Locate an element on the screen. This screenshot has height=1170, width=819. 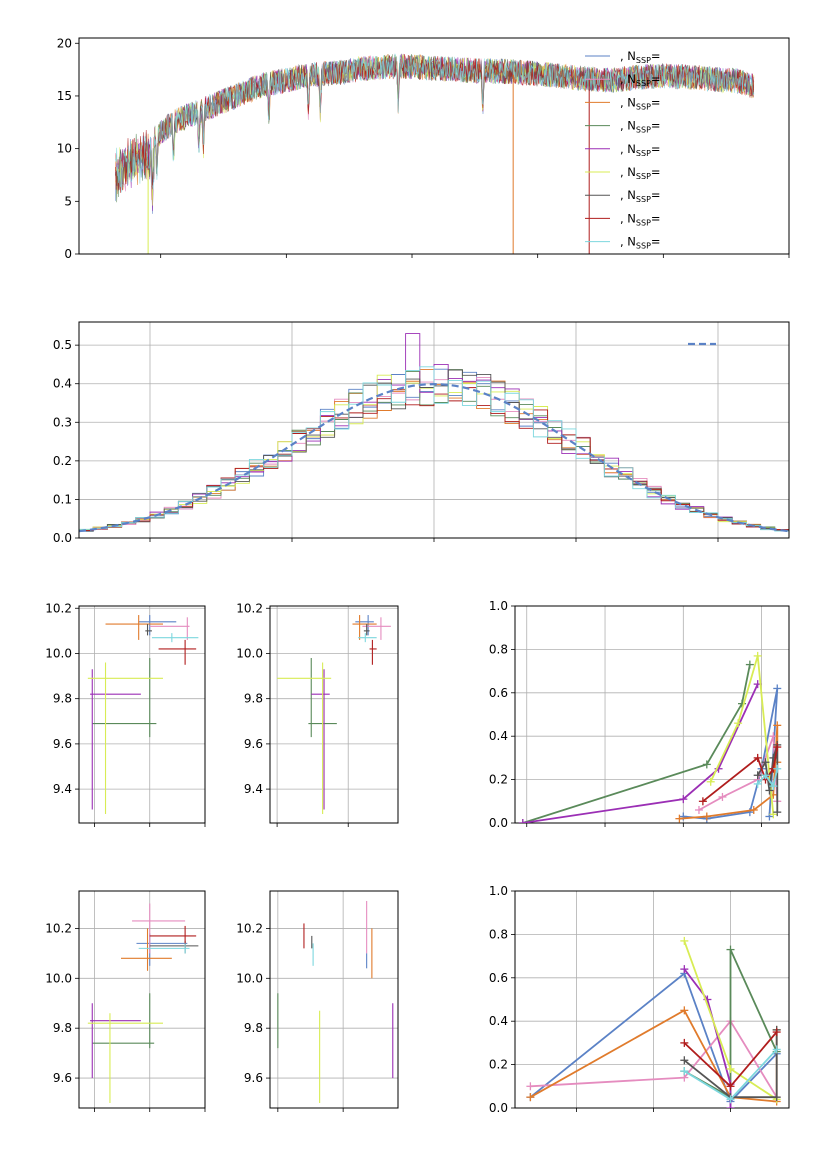
y-tick-label: 1.0 is located at coordinates (498, 891).